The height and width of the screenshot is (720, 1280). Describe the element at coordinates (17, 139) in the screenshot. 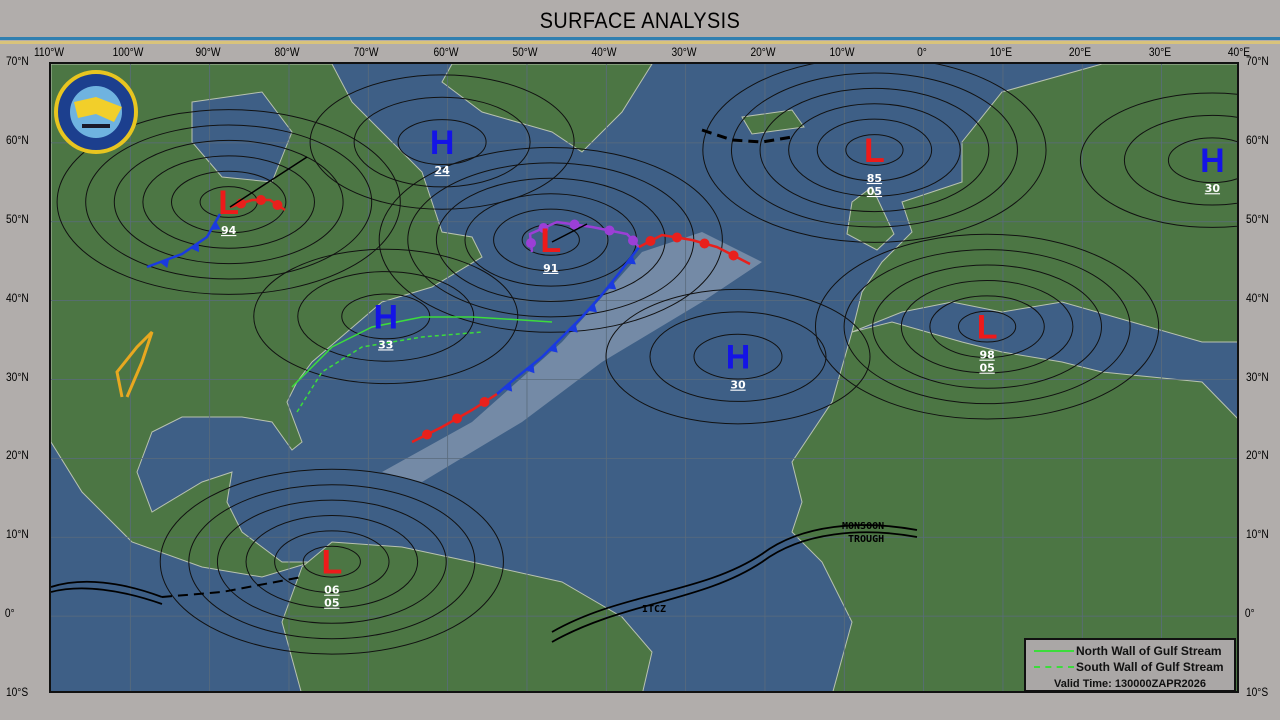

I see `latitude-label-left: 60°N` at that location.